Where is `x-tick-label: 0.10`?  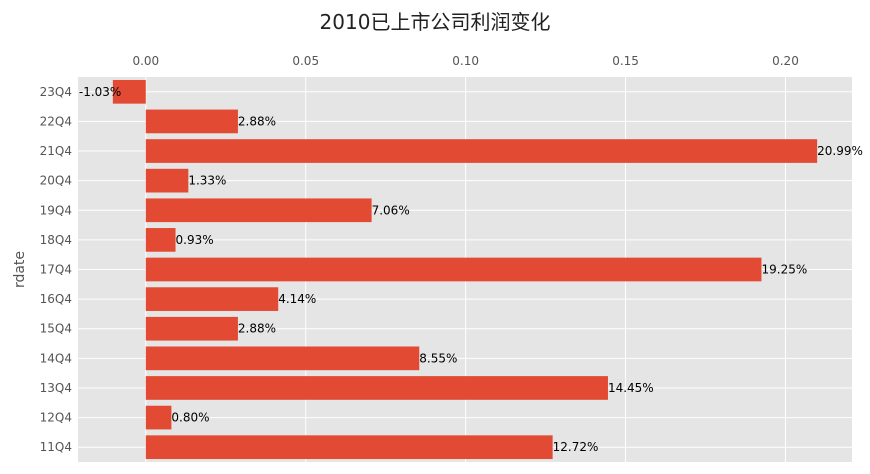 x-tick-label: 0.10 is located at coordinates (465, 61).